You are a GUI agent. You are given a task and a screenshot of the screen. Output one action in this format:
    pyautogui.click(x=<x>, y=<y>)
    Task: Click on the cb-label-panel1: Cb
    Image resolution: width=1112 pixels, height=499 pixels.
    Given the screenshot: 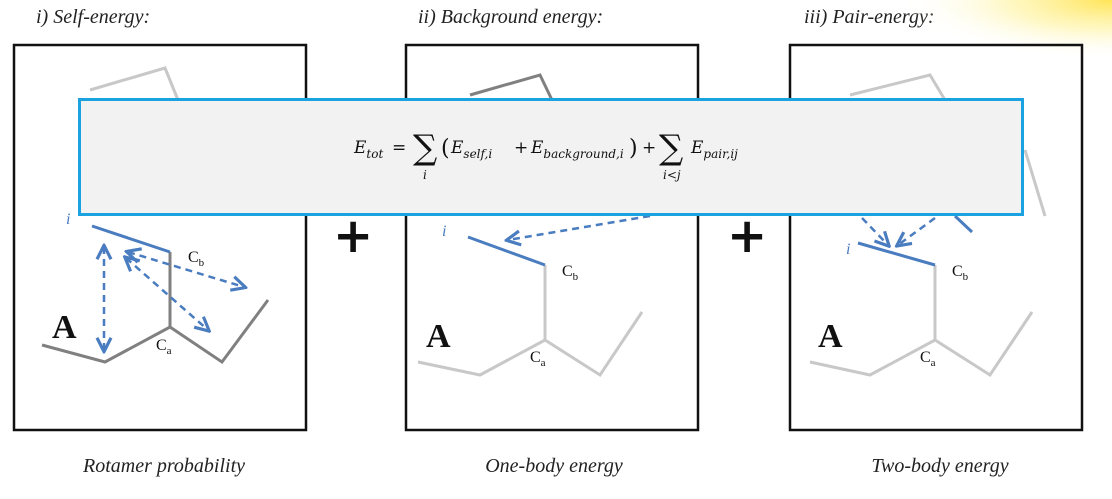 What is the action you would take?
    pyautogui.click(x=196, y=259)
    